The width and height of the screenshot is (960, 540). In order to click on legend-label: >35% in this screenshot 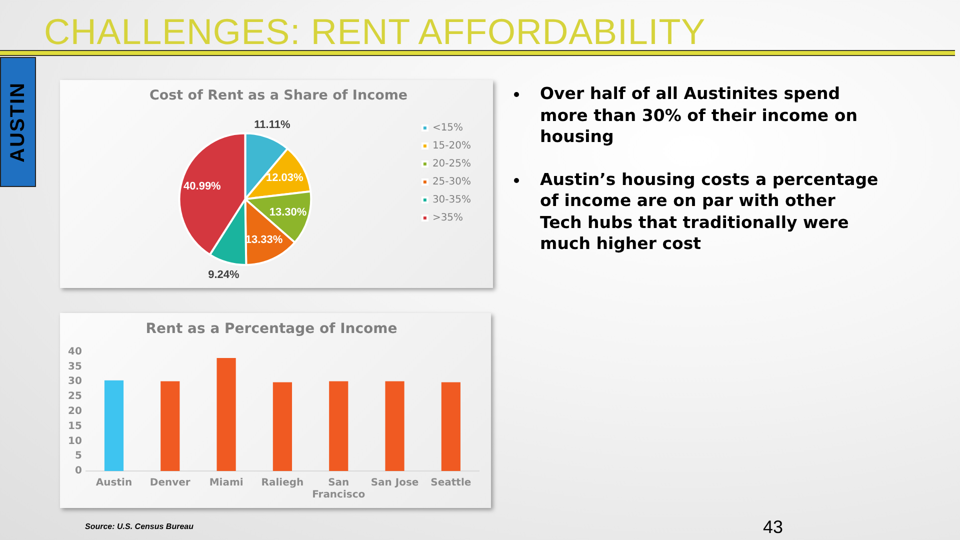, I will do `click(448, 218)`.